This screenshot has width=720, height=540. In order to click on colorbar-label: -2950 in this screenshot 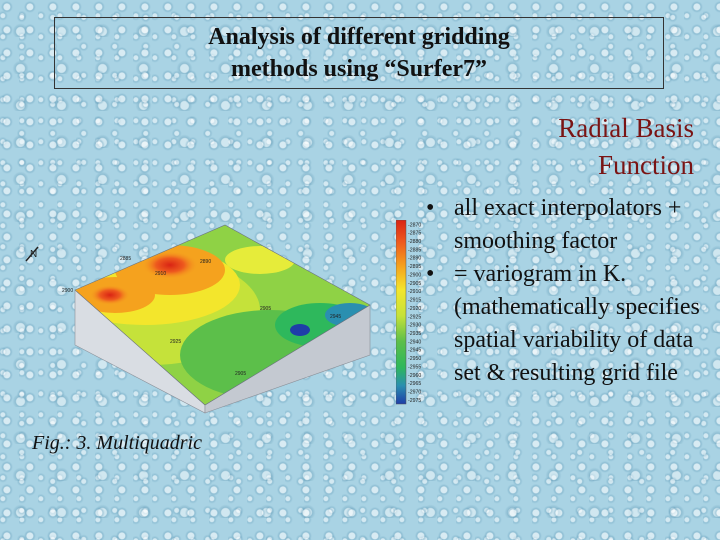, I will do `click(414, 359)`.